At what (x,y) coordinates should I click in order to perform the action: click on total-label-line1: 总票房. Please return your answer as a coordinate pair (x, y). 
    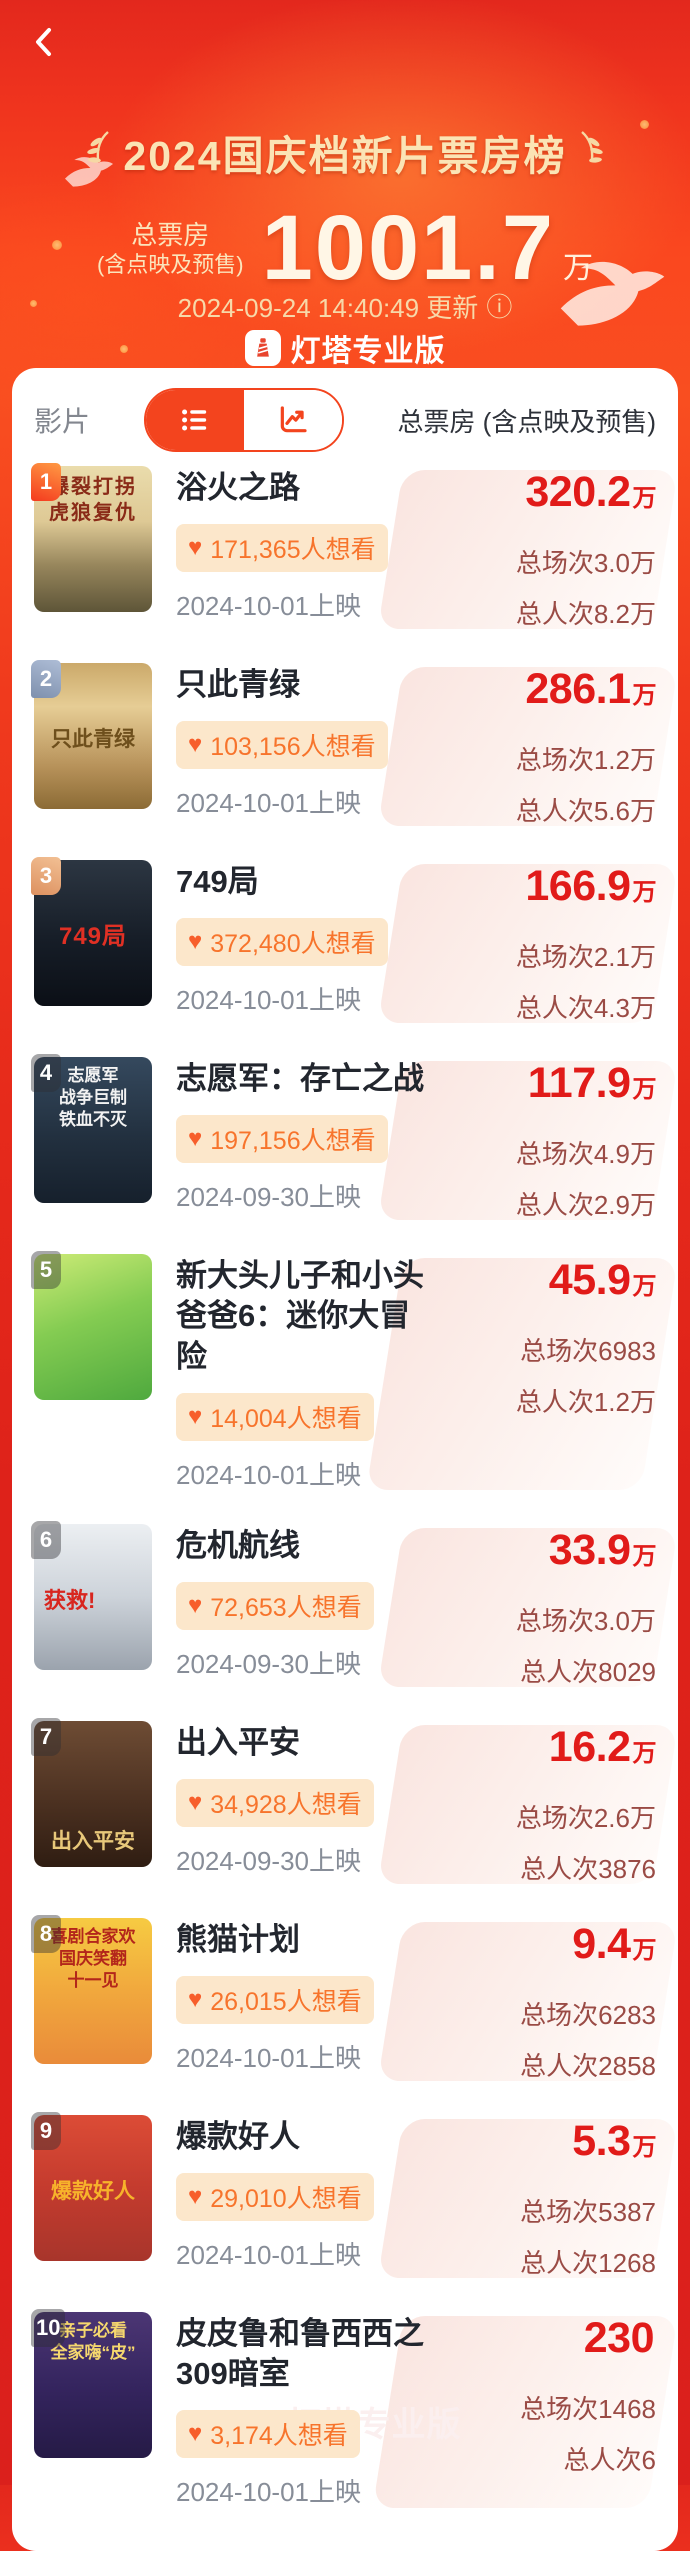
    Looking at the image, I should click on (170, 234).